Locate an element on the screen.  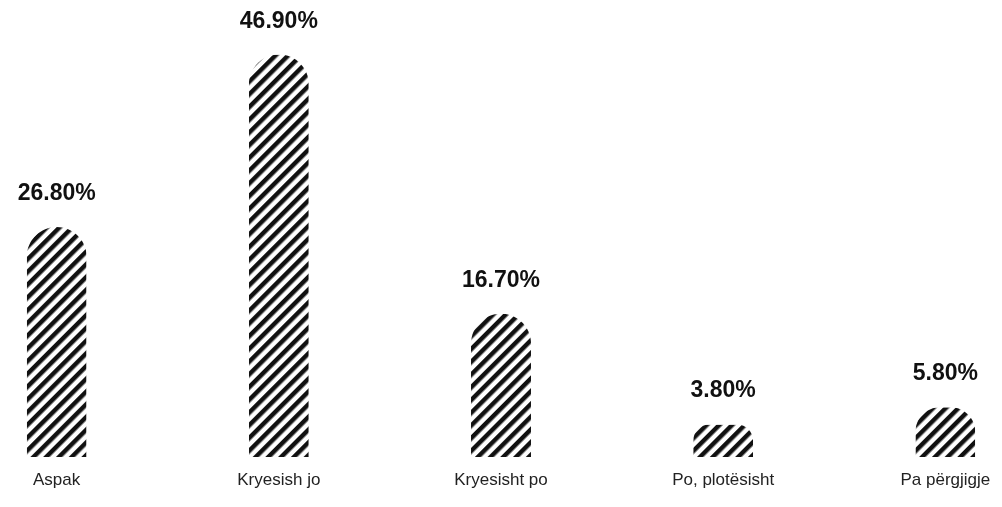
data-label: 16.70% is located at coordinates (501, 278).